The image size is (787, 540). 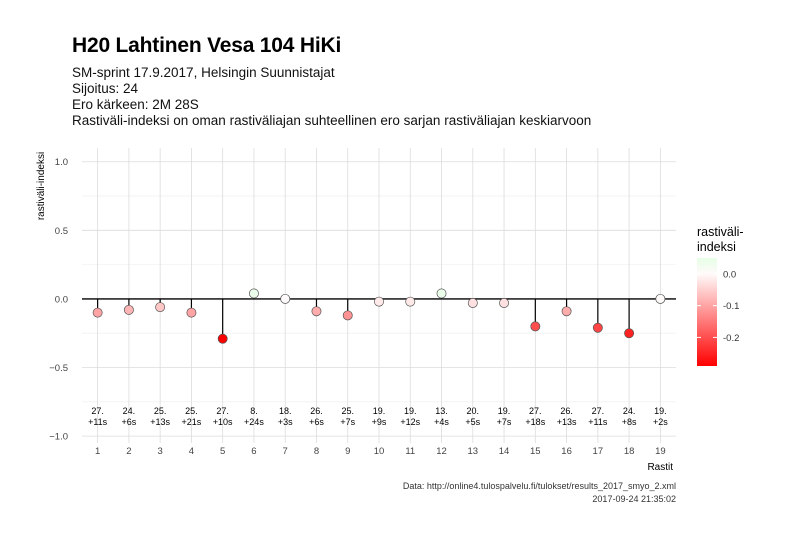 I want to click on x-tick-label: 19, so click(x=660, y=451).